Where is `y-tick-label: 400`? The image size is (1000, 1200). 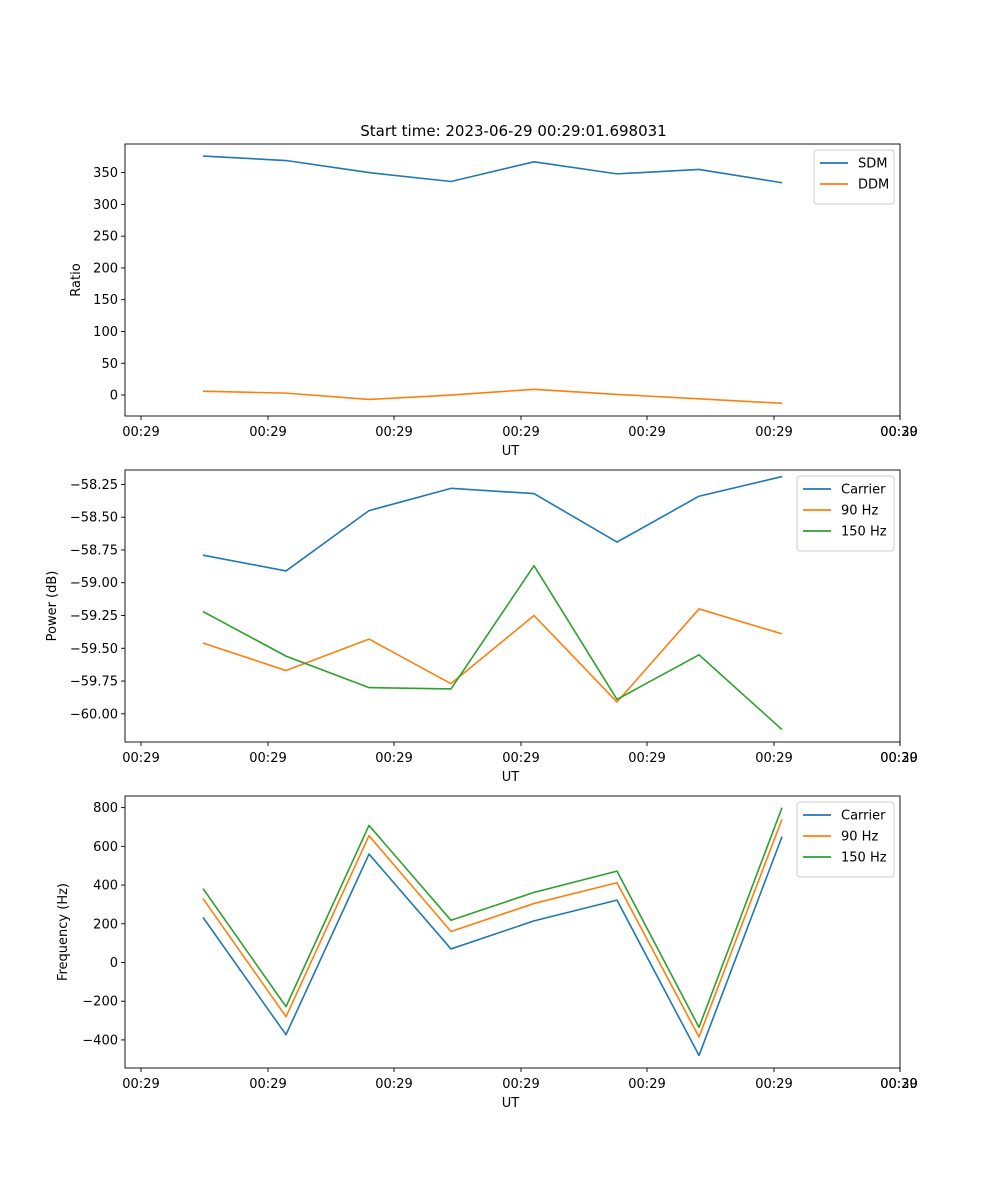 y-tick-label: 400 is located at coordinates (105, 886).